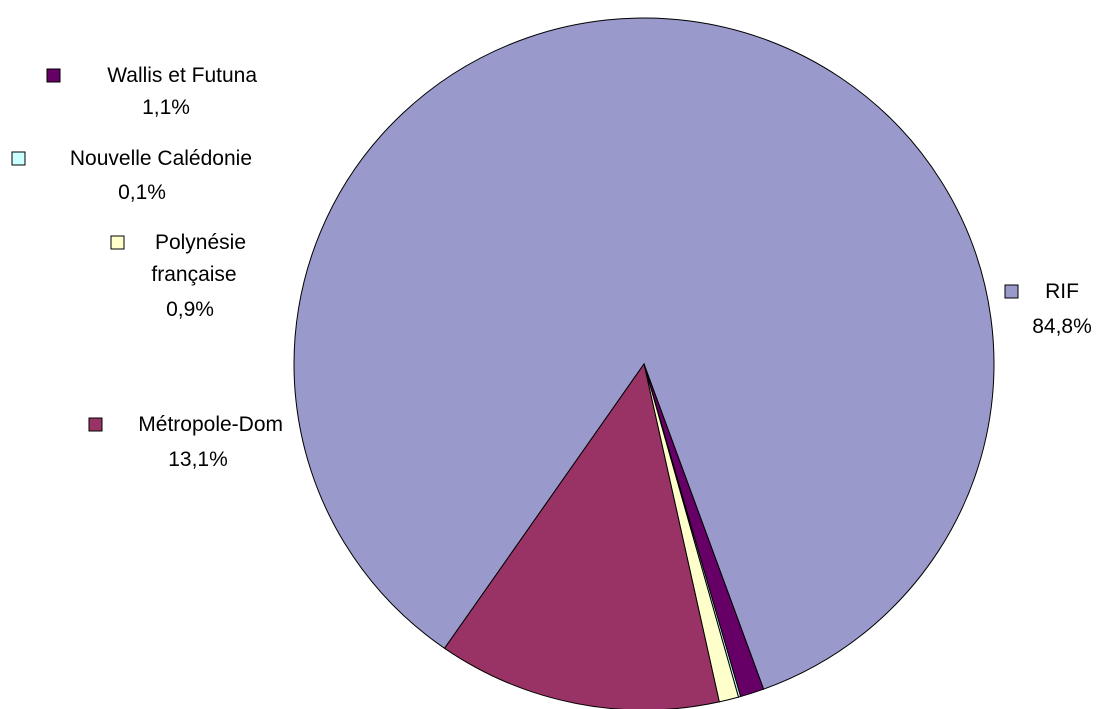  I want to click on data-label-polynesie-francaise: Polynésie française 0,9%, so click(178, 276).